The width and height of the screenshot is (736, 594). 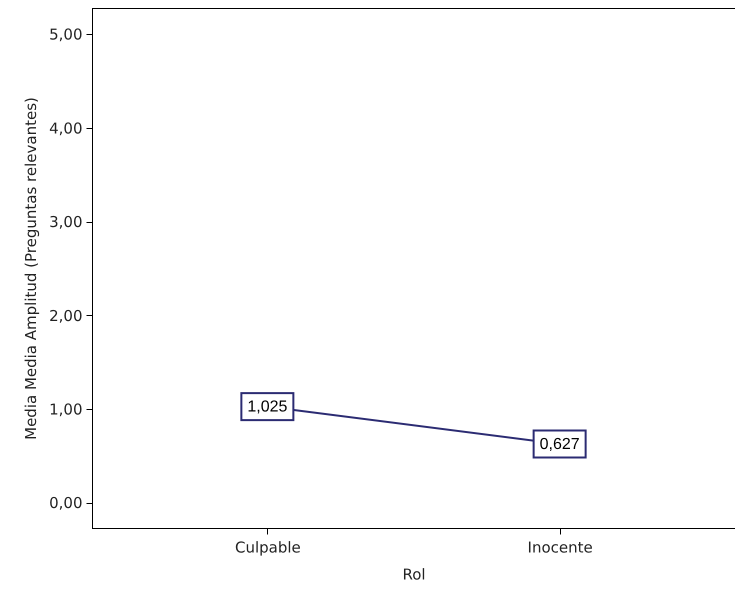 I want to click on x-tick-label: Culpable, so click(x=267, y=547).